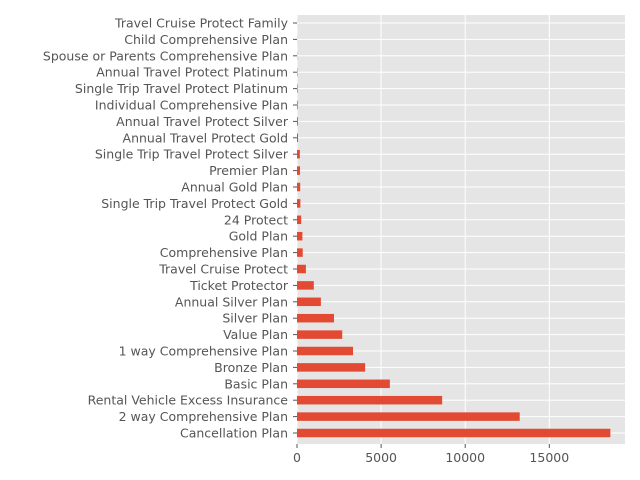 The height and width of the screenshot is (480, 640). I want to click on y-tick-label: Annual Travel Protect Platinum, so click(192, 72).